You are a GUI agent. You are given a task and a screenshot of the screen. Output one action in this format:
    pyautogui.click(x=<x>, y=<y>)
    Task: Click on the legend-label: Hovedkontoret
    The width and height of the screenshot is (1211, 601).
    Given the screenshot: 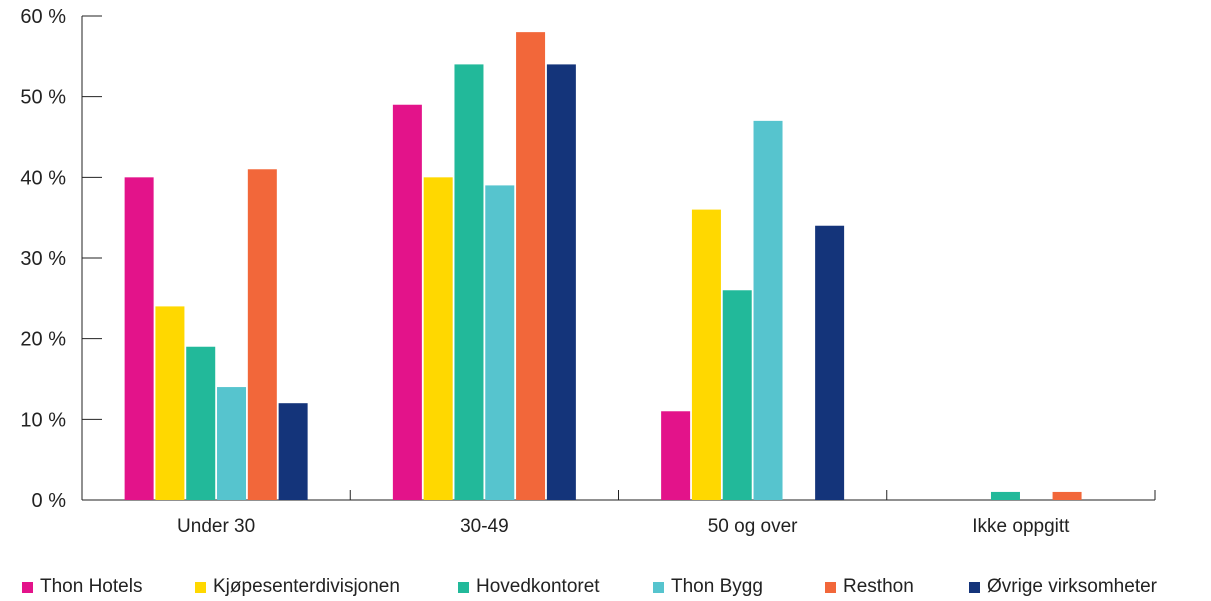 What is the action you would take?
    pyautogui.click(x=538, y=586)
    